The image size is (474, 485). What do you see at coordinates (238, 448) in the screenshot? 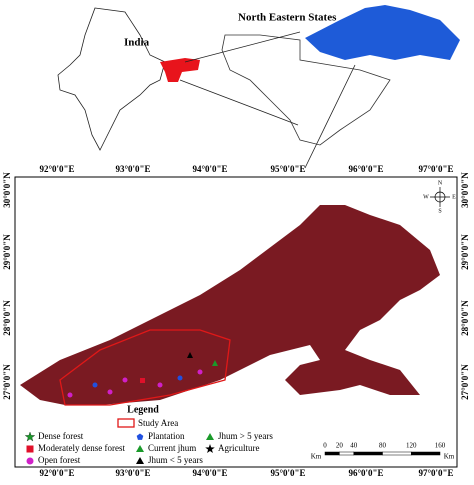
I see `legend-label: Agriculture` at bounding box center [238, 448].